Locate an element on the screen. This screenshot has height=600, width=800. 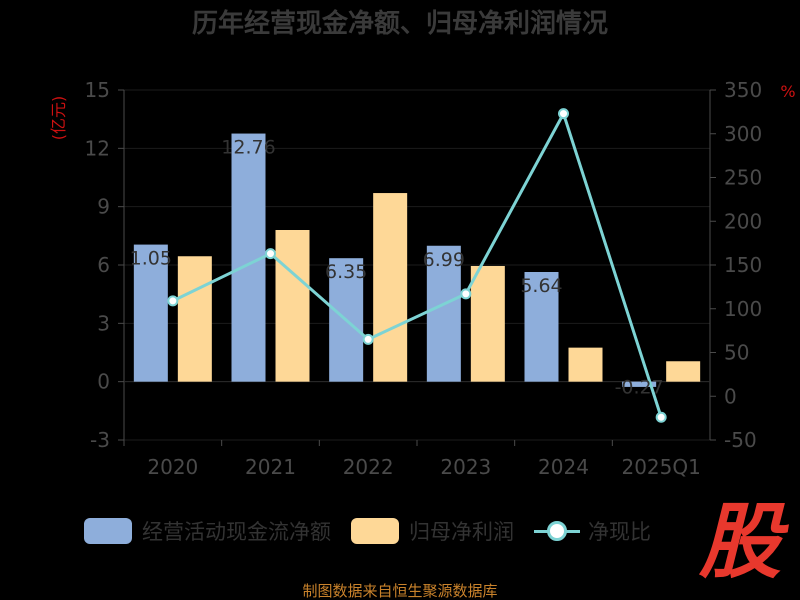
left-axis-ticks: -3 0 3 6 9 12 15 is located at coordinates (97, 265).